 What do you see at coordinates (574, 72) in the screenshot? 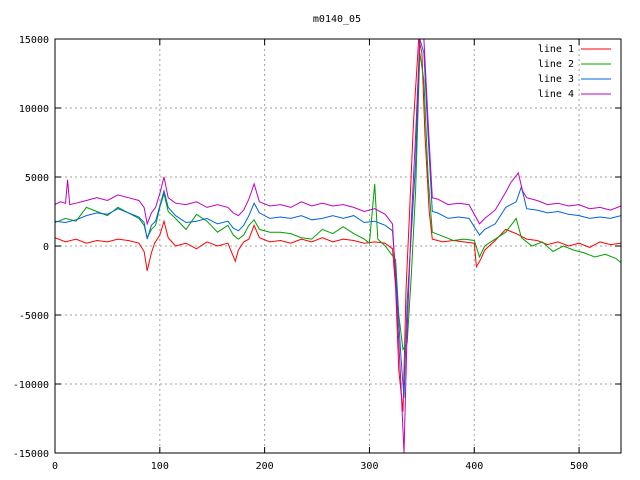
I see `legend: line 1 line 2 line 3 line 4` at bounding box center [574, 72].